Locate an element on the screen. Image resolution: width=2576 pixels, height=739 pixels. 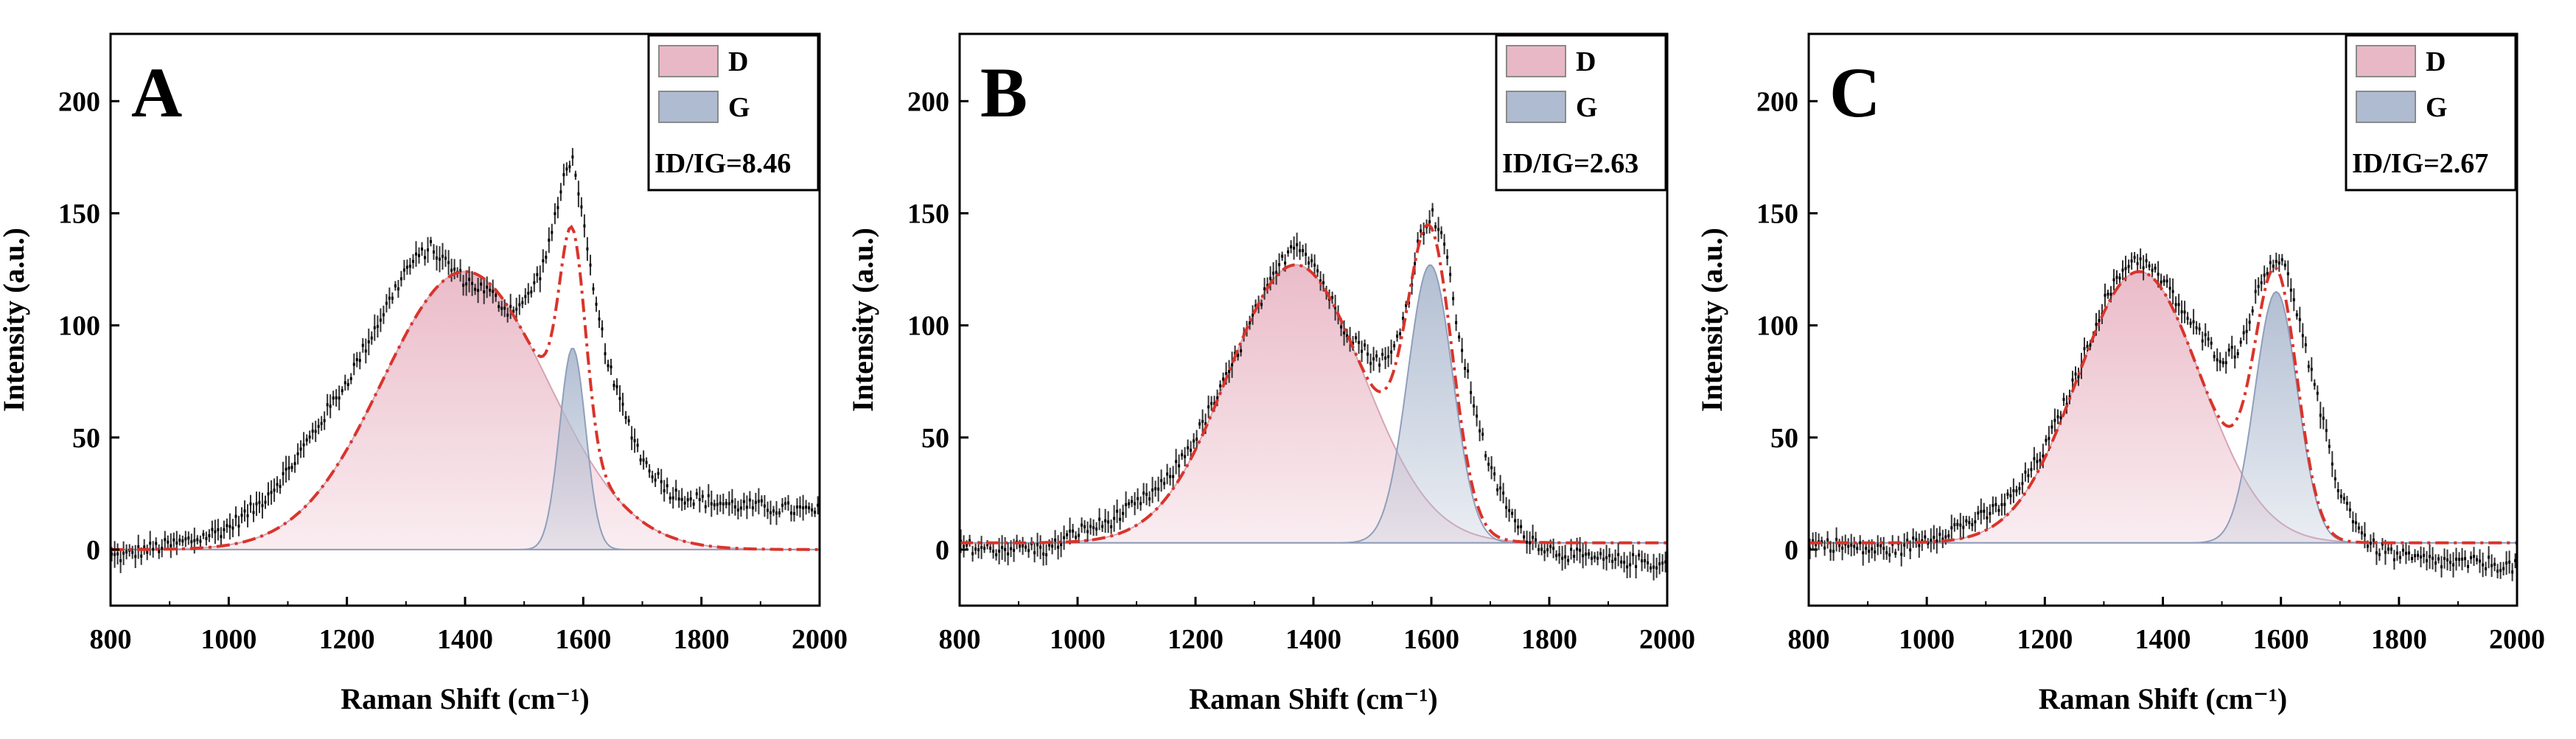
raw-data-points is located at coordinates (1313, 389).